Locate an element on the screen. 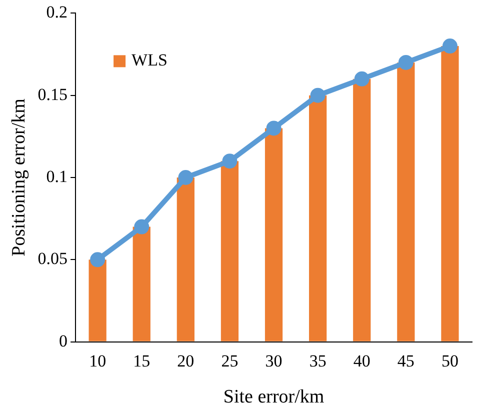  x-tick-label: 10 is located at coordinates (97, 360).